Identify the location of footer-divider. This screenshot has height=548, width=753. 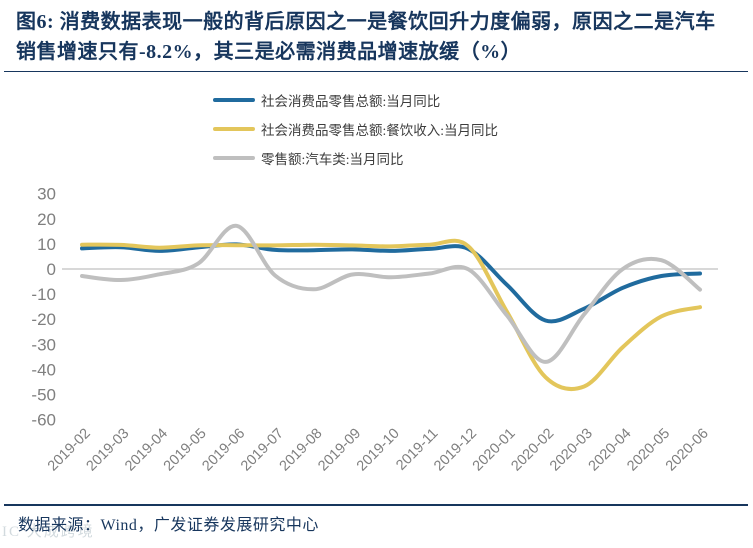
(376, 505).